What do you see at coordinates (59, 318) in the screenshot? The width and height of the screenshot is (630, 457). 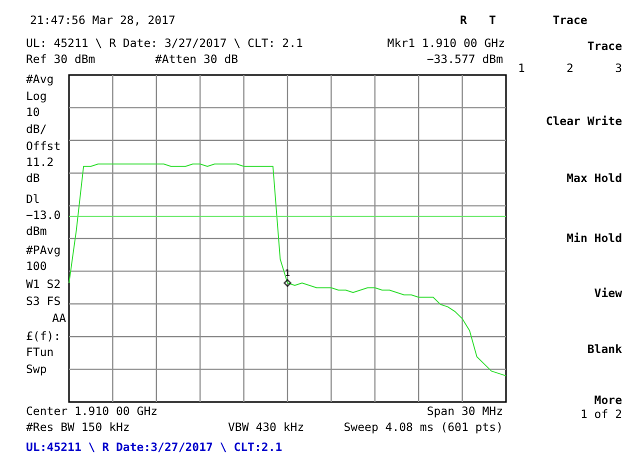 I see `text: AA` at bounding box center [59, 318].